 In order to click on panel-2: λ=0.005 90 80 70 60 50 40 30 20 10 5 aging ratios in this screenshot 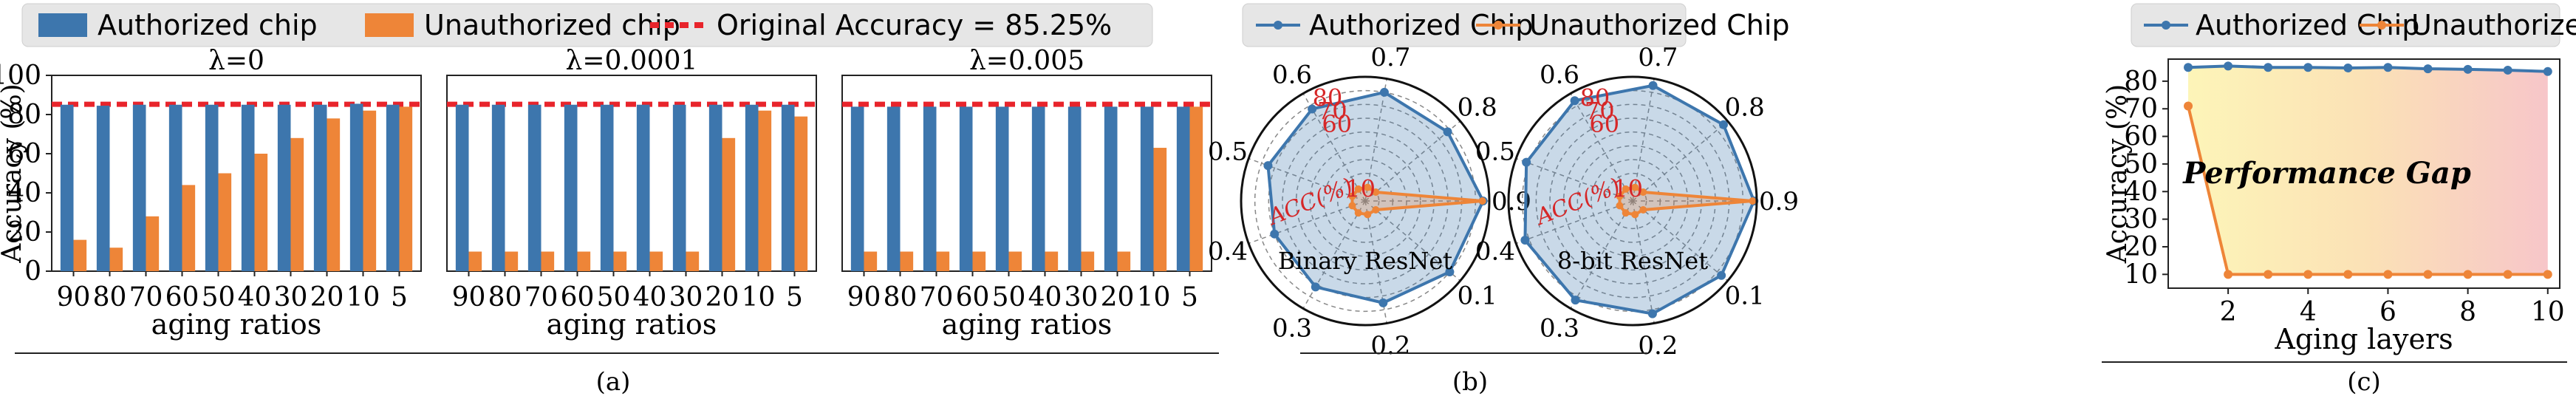, I will do `click(1026, 193)`.